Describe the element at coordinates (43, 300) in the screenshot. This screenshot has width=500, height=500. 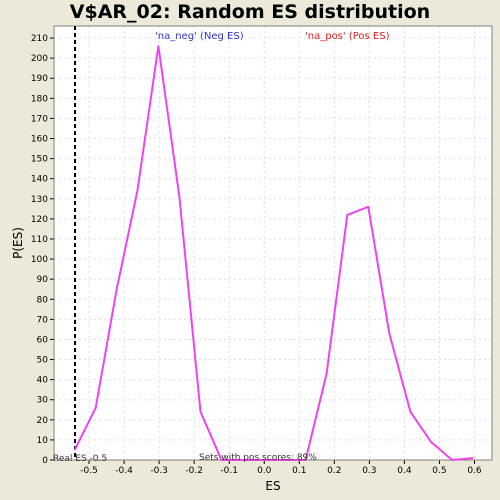
I see `y-tick-label: 80` at that location.